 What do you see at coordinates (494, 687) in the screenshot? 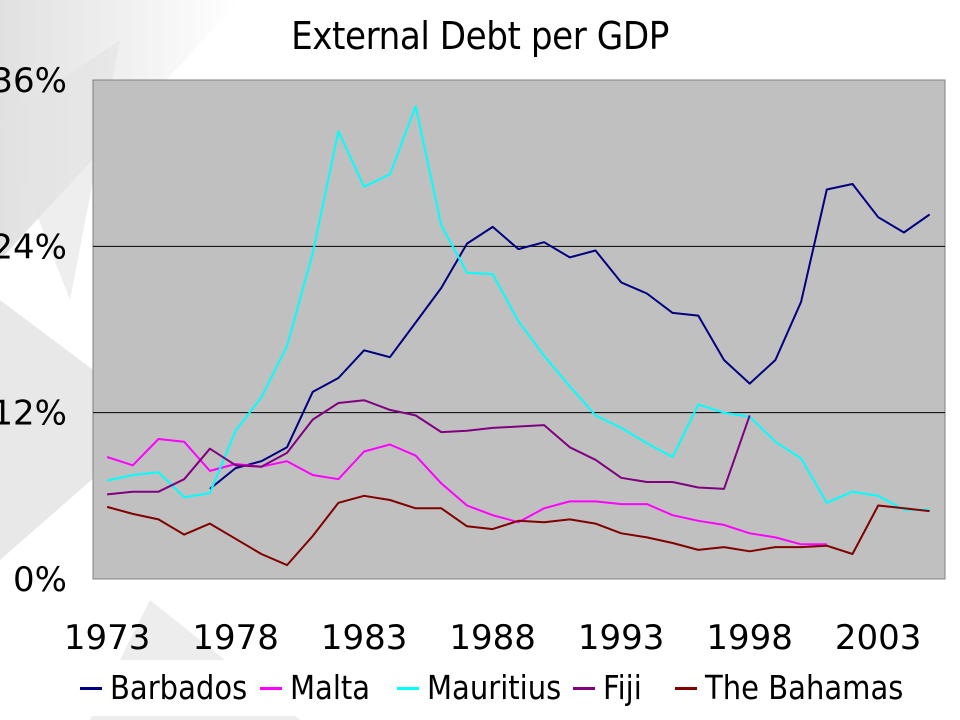
I see `legend-label: Mauritius` at bounding box center [494, 687].